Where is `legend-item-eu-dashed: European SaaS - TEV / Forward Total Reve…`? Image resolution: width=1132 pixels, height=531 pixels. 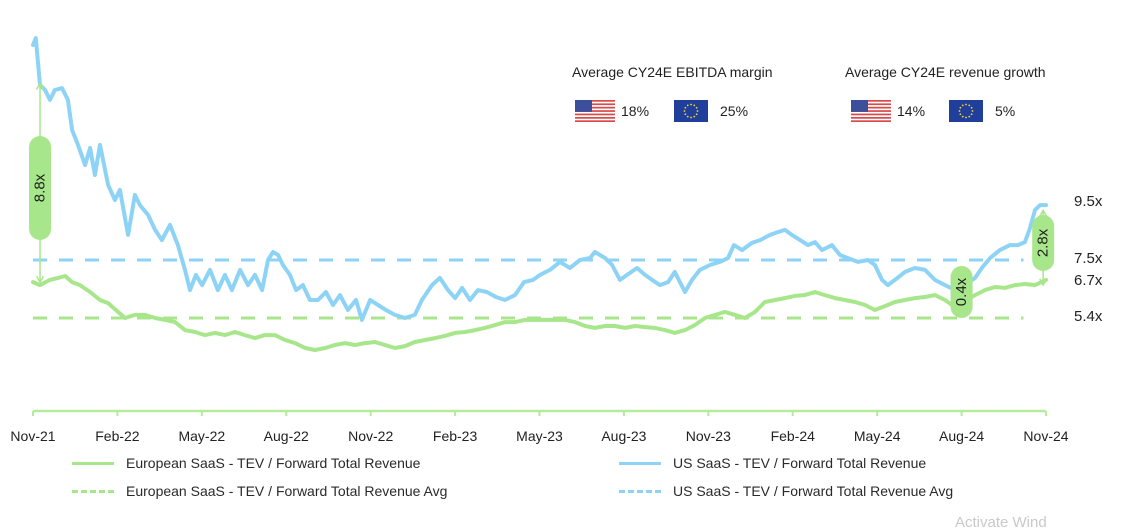
legend-item-eu-dashed: European SaaS - TEV / Forward Total Reve… is located at coordinates (259, 491).